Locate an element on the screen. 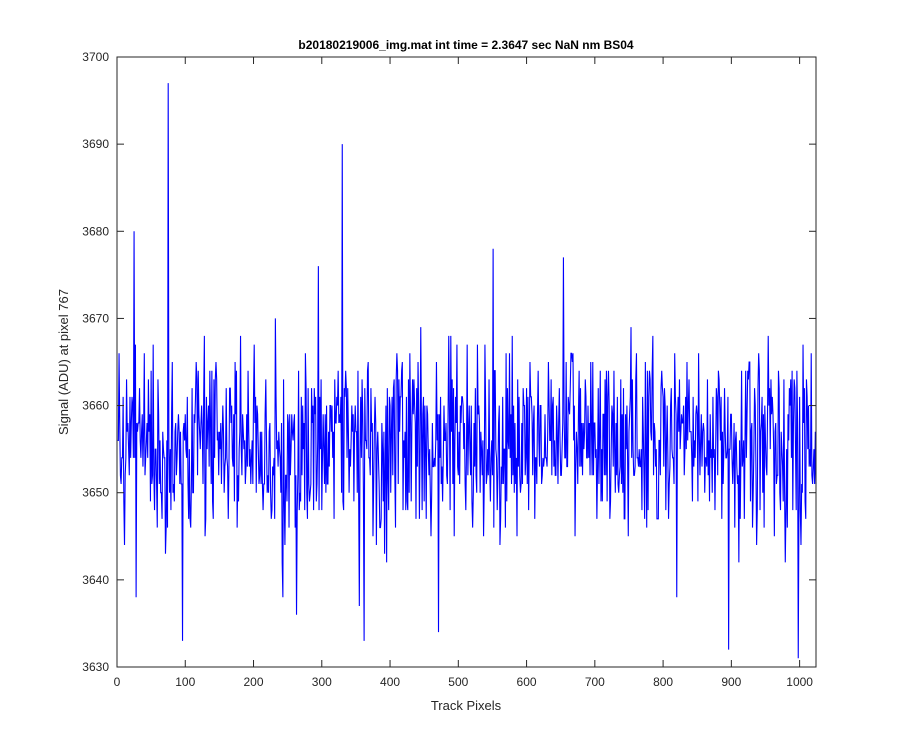 The height and width of the screenshot is (755, 900). x-tick-label: 900 is located at coordinates (731, 682).